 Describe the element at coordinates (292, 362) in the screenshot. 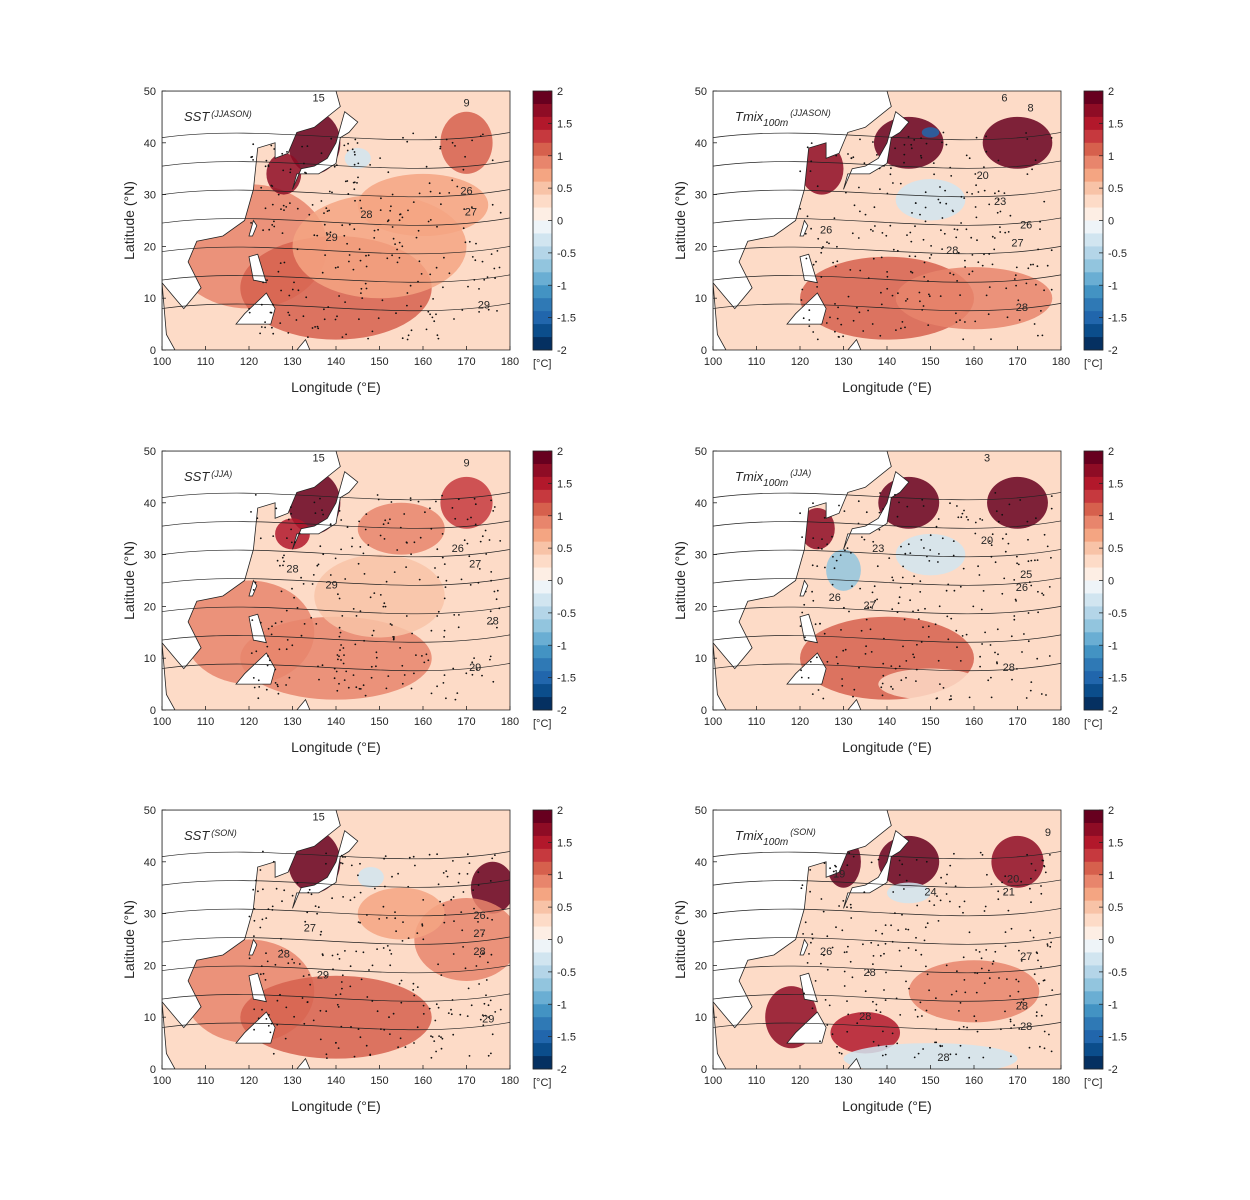

I see `x-tick-label: 130` at that location.